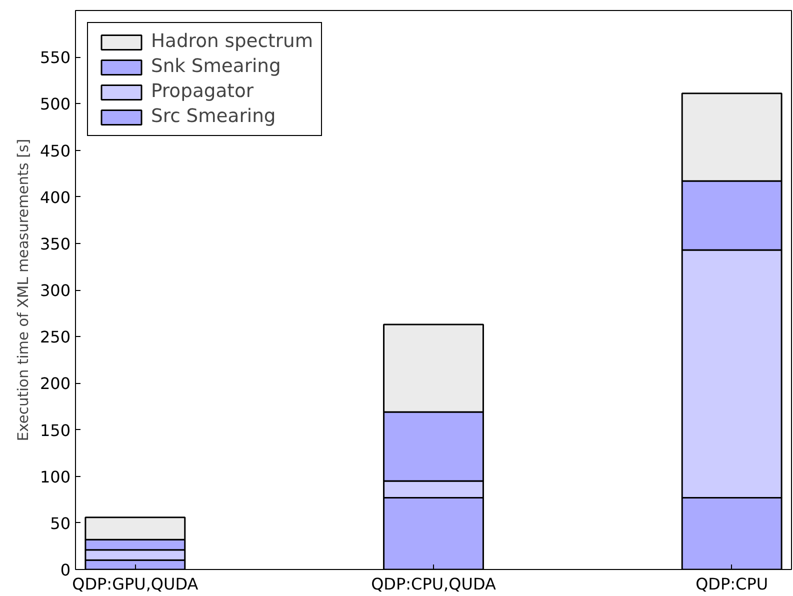  I want to click on legend-label: Hadron spectrum, so click(232, 41).